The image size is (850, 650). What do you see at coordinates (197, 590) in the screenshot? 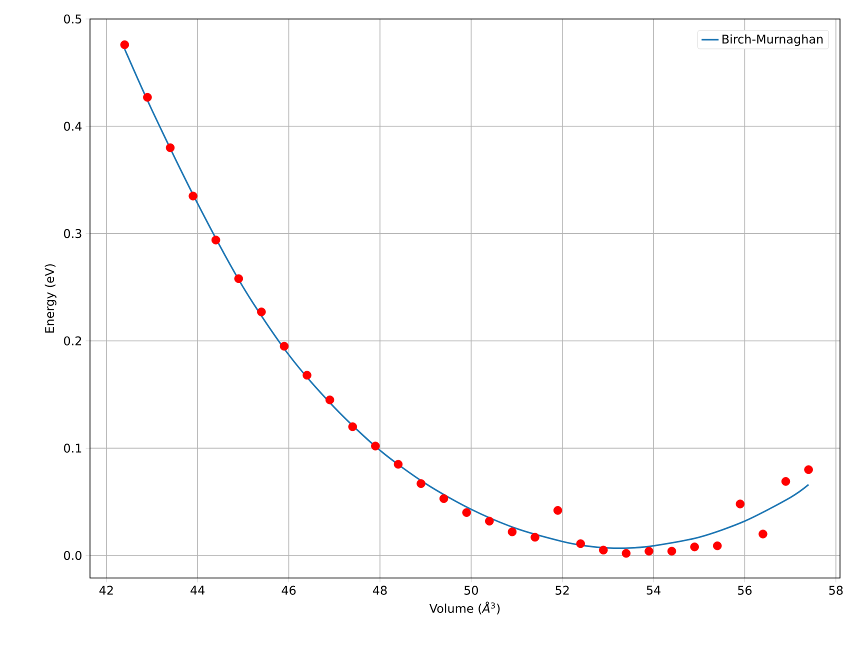
I see `x-tick-label: 44` at bounding box center [197, 590].